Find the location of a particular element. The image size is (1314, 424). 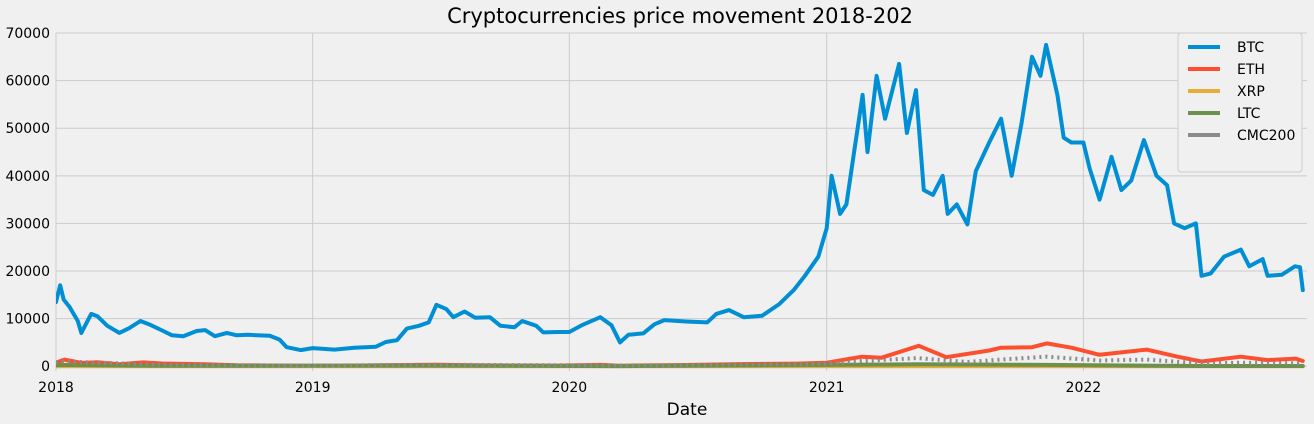

y-tick-label: 10000 is located at coordinates (27, 320).